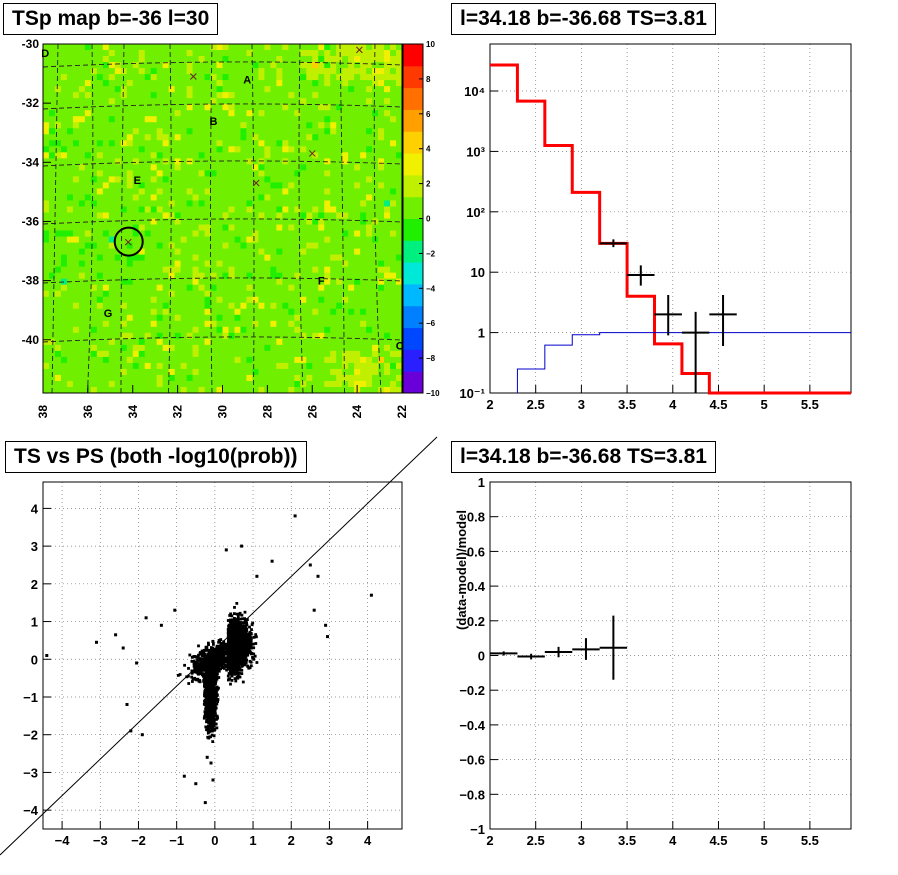 This screenshot has width=898, height=875. Describe the element at coordinates (193, 76) in the screenshot. I see `tsmap-marker` at that location.